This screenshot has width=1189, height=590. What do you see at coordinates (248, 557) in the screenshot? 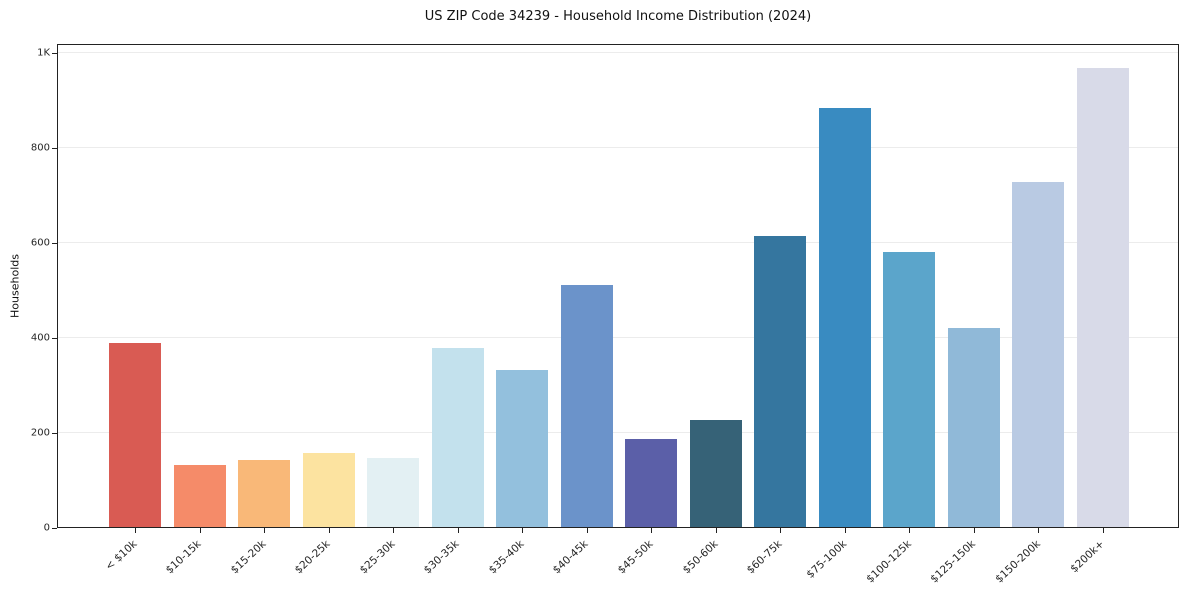
I see `x-tick-label: $15-20k` at bounding box center [248, 557].